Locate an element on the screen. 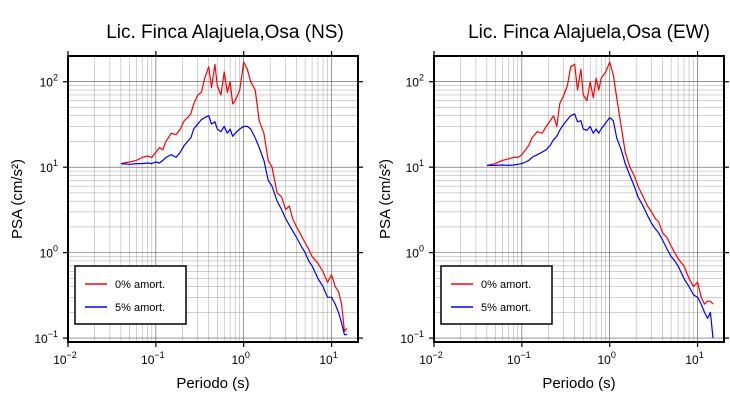  chart-title: Lic. Finca Alajuela,Osa (EW) is located at coordinates (589, 32).